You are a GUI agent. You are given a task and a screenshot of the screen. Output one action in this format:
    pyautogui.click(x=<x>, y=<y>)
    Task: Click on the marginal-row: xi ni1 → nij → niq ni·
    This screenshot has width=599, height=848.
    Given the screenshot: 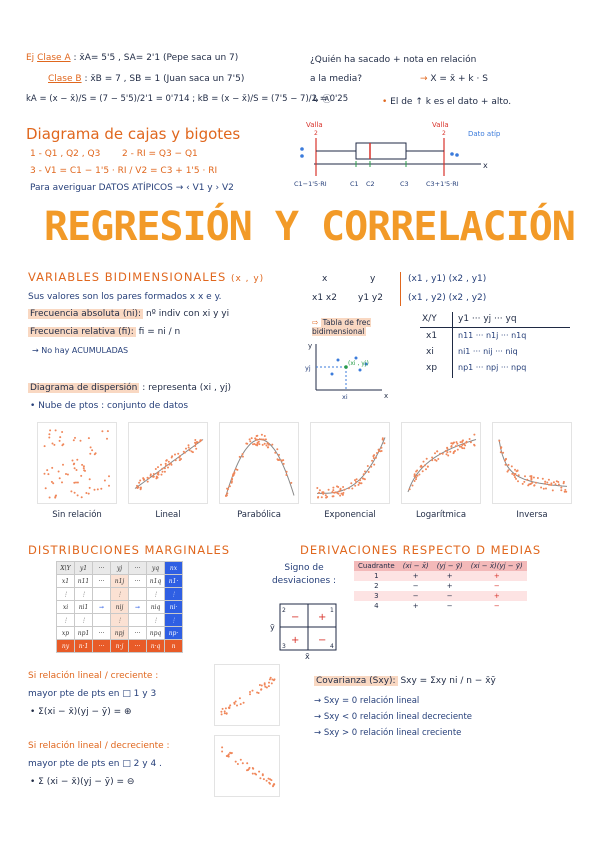 What is the action you would take?
    pyautogui.click(x=119, y=607)
    